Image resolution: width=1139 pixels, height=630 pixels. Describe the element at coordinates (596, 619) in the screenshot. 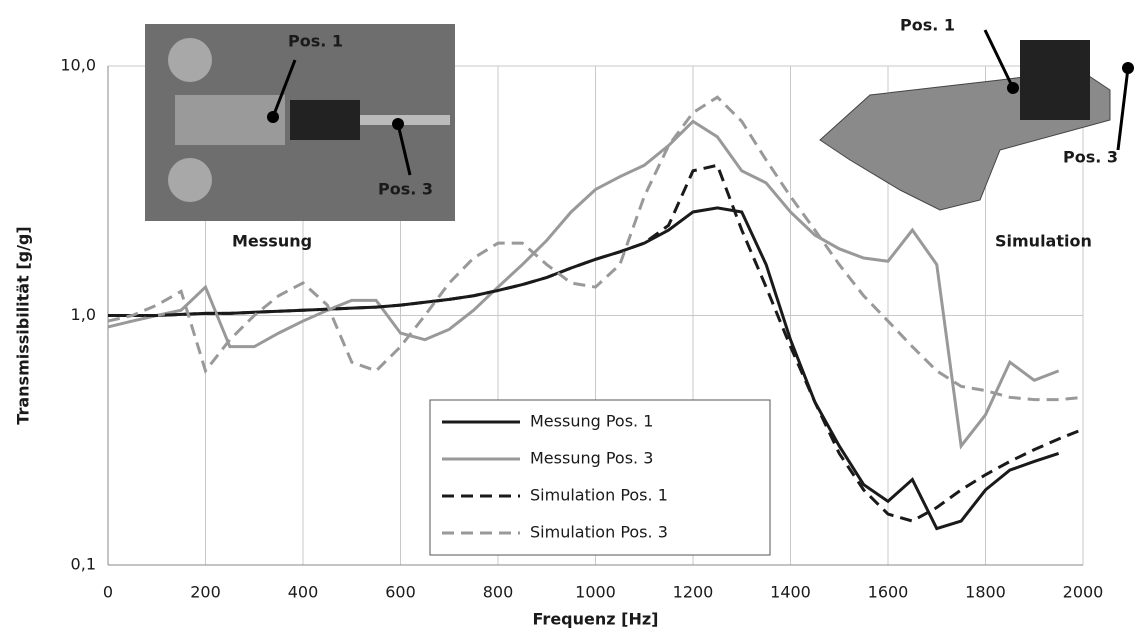

I see `x-axis-label: Frequenz [Hz]` at that location.